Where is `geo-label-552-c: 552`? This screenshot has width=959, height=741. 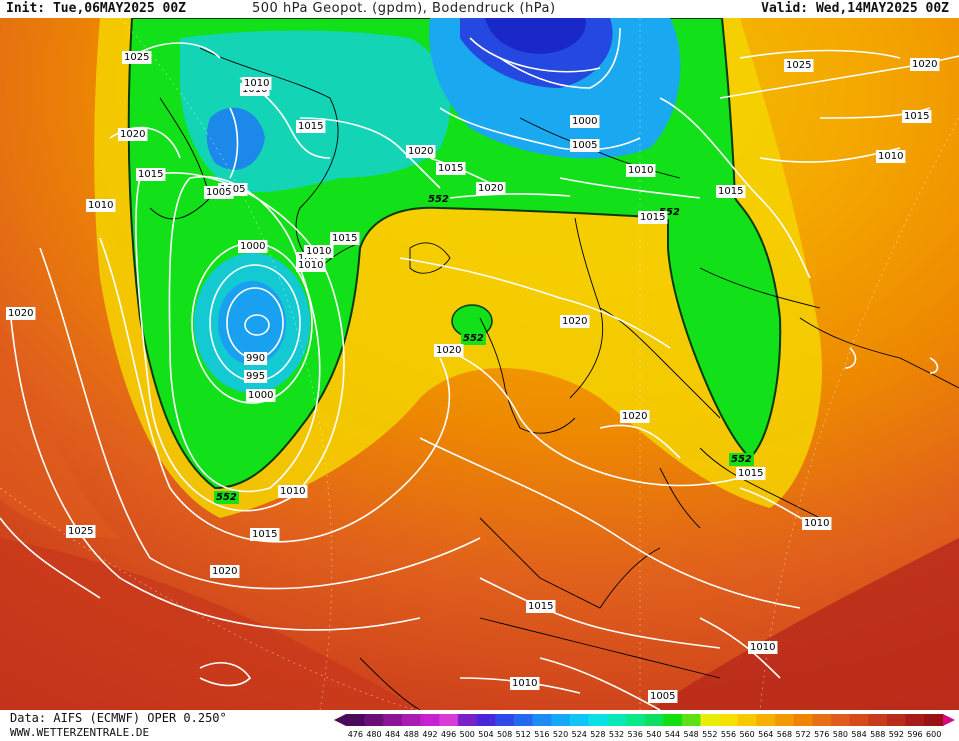
geo-label-552-c: 552 is located at coordinates (473, 338).